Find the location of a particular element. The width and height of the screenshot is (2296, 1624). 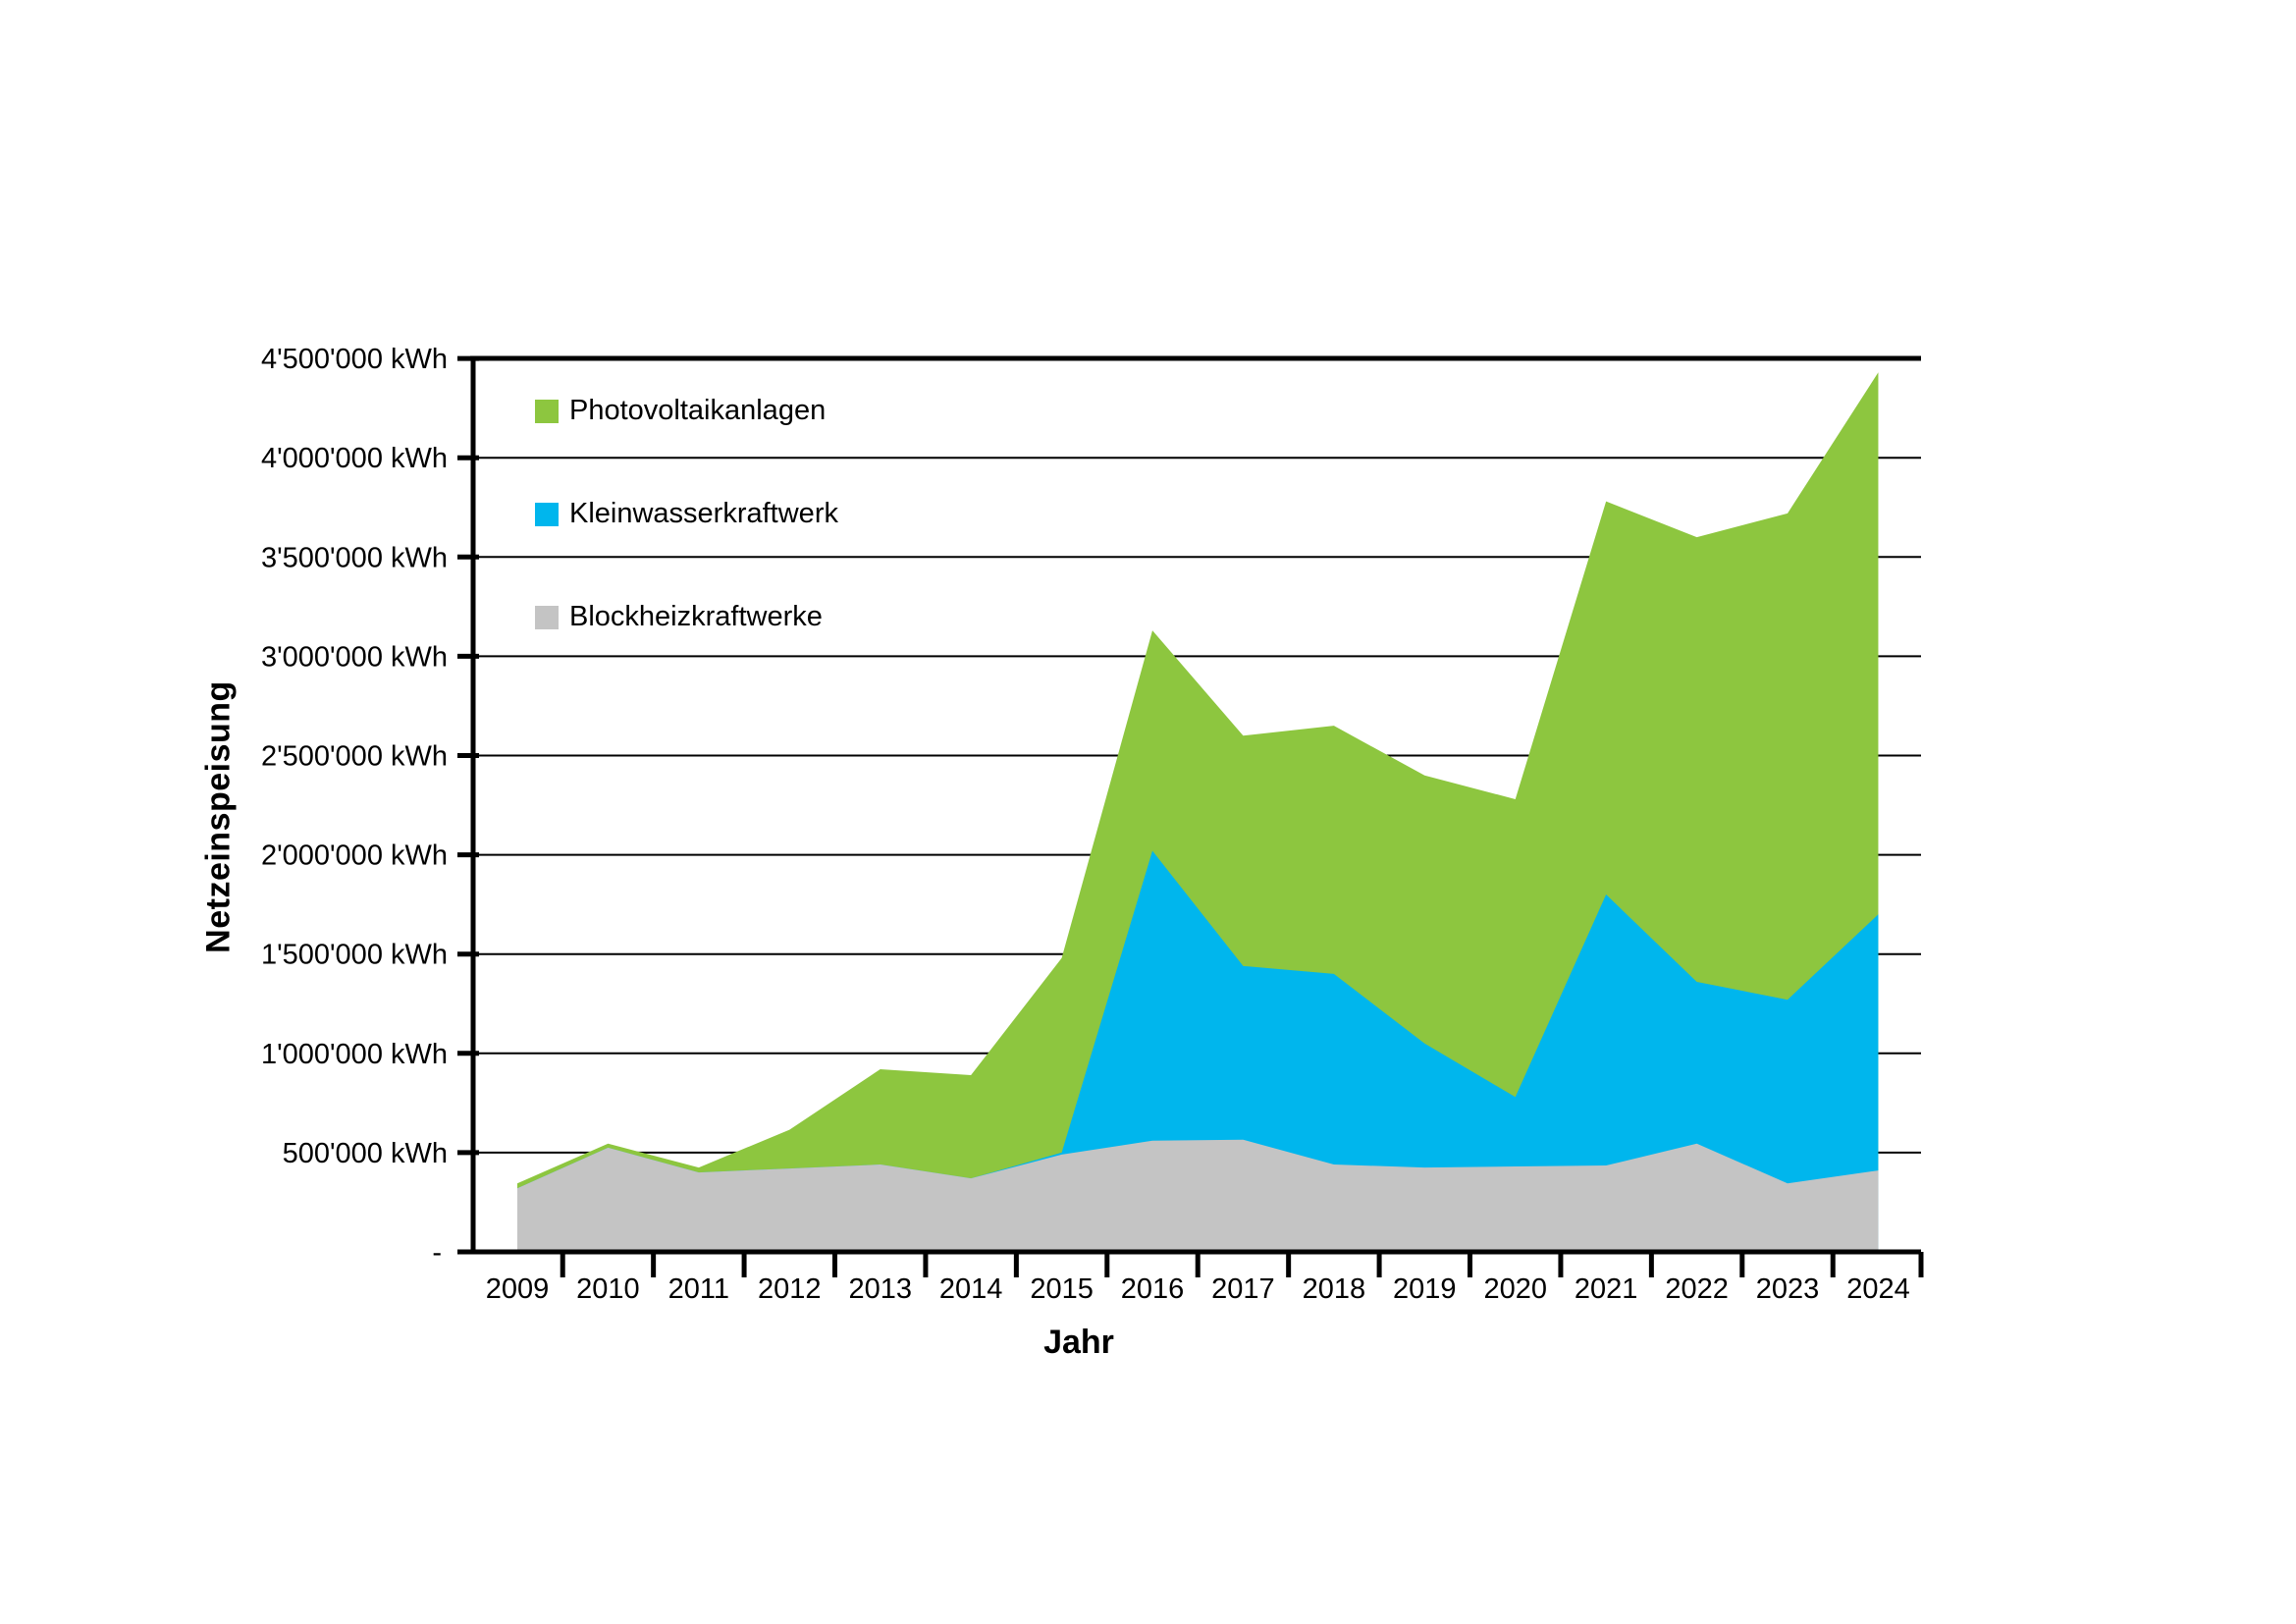

x-axis-tick-label: 2022 is located at coordinates (1697, 1289).